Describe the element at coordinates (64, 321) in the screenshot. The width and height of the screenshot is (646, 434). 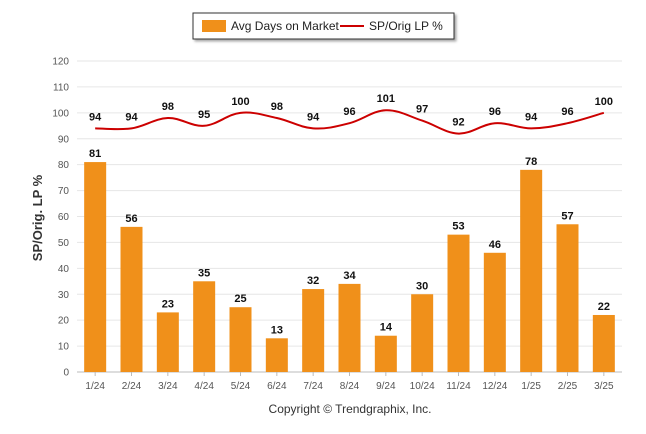
I see `y-tick-label: 20` at that location.